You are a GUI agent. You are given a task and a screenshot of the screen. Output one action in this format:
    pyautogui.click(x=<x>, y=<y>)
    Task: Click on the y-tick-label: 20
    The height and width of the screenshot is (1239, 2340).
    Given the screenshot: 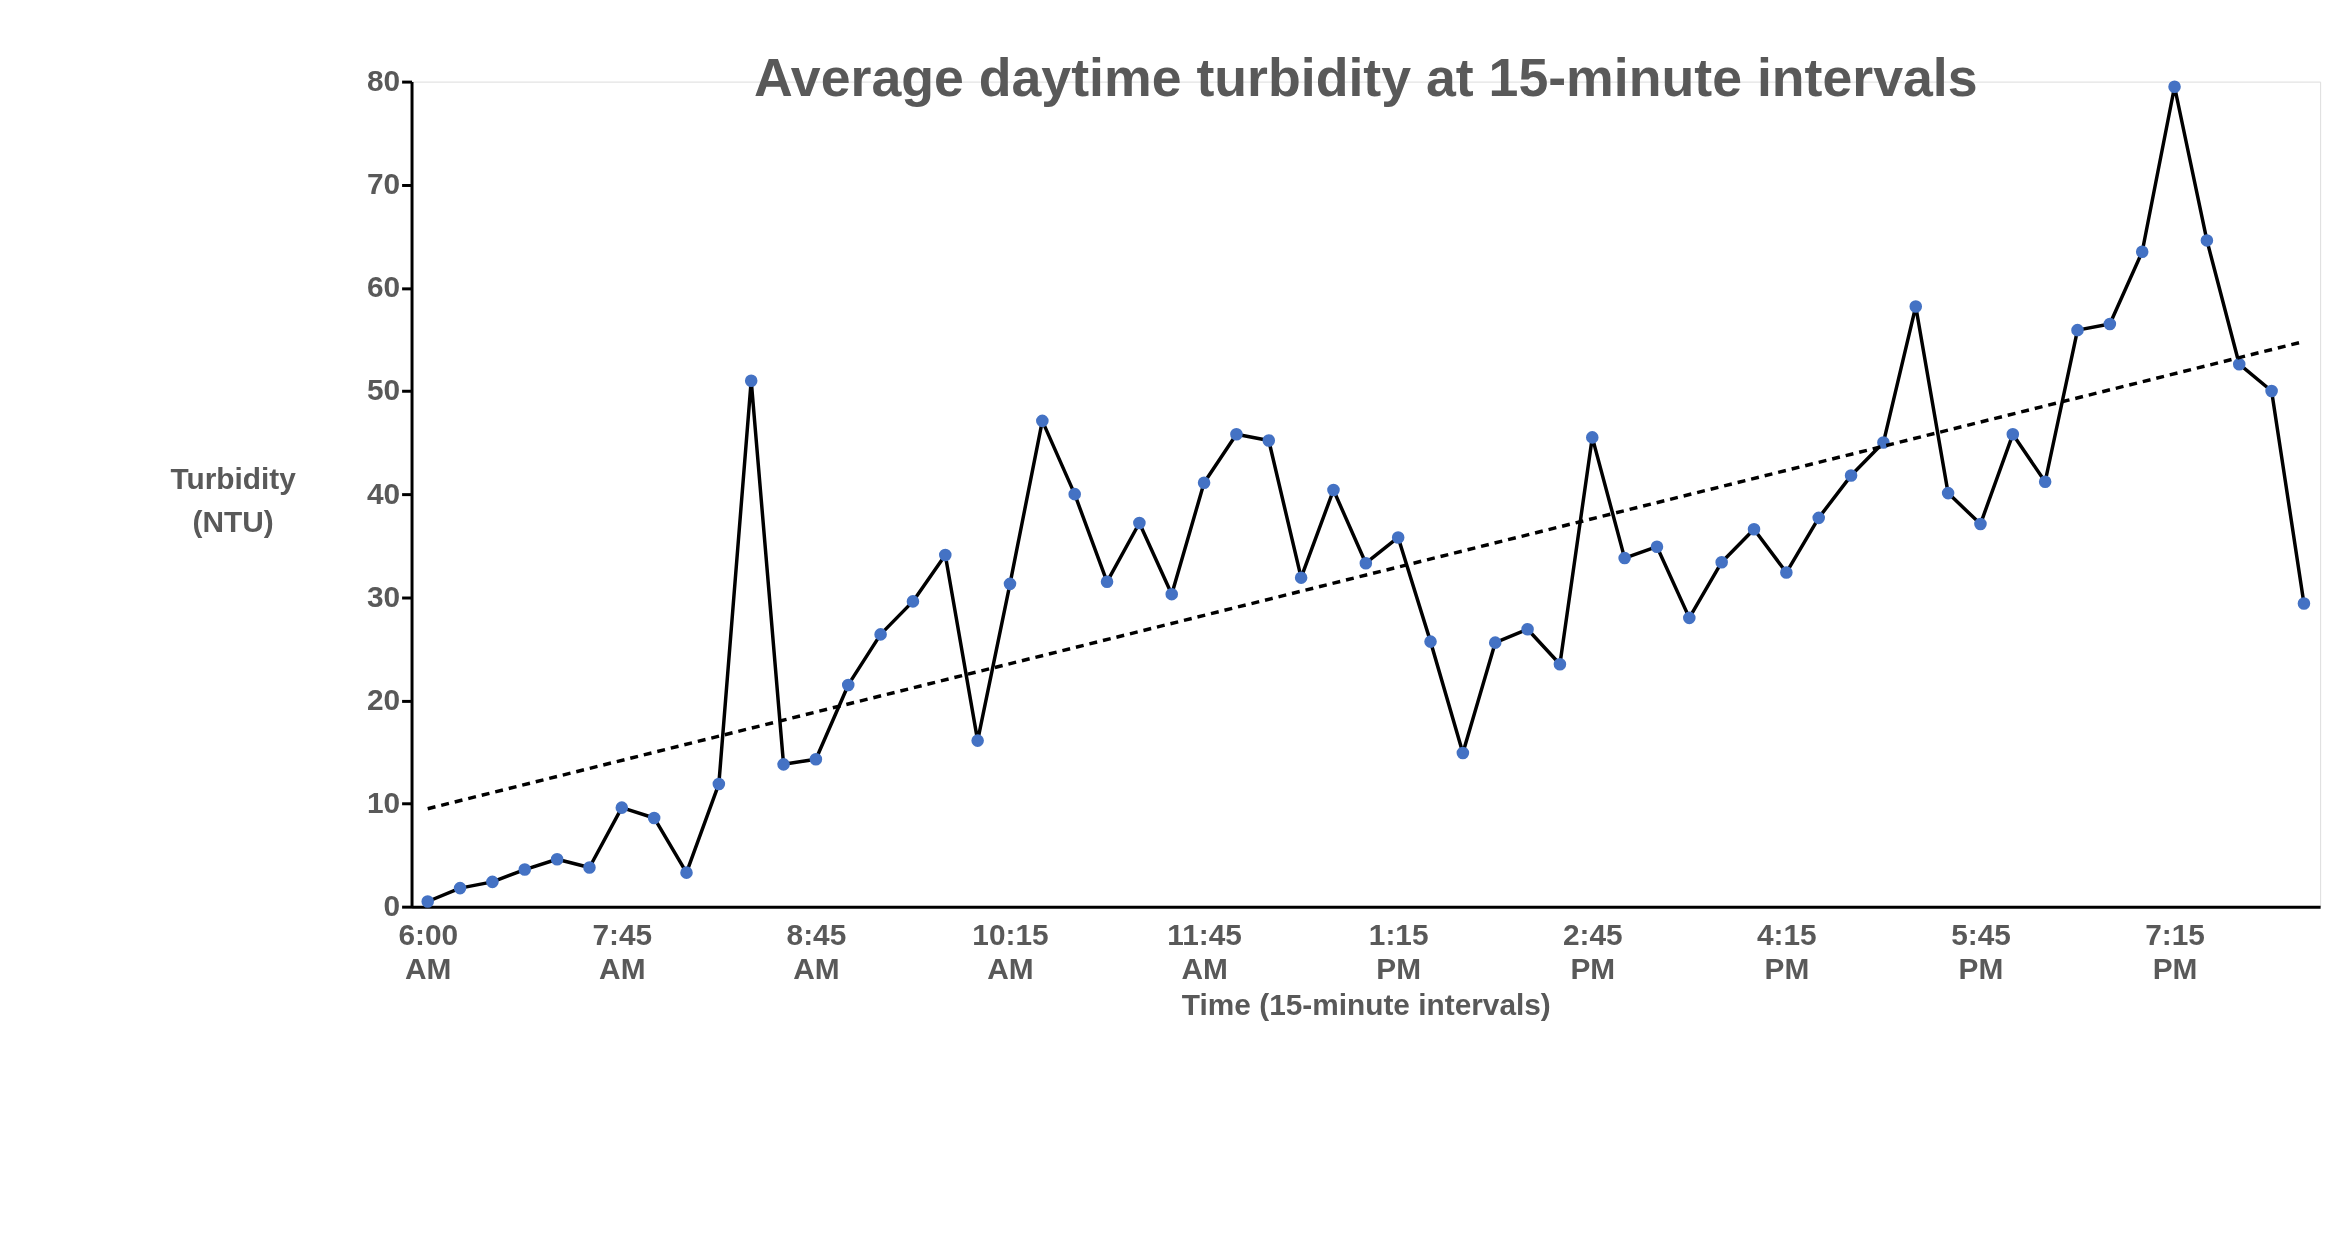 What is the action you would take?
    pyautogui.click(x=383, y=699)
    